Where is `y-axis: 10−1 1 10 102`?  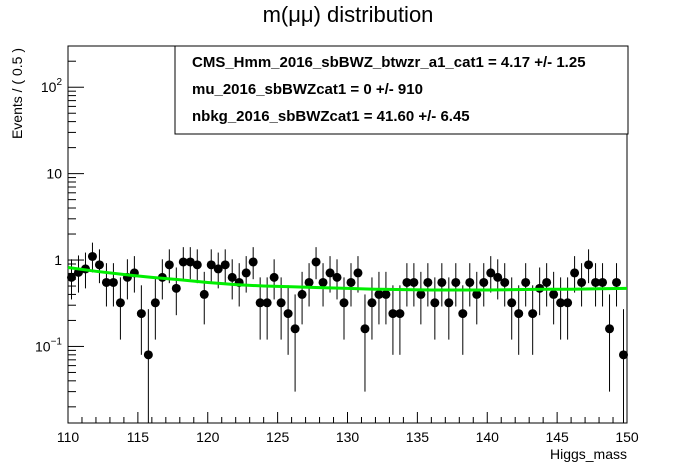 y-axis: 10−1 1 10 102 is located at coordinates (59, 226).